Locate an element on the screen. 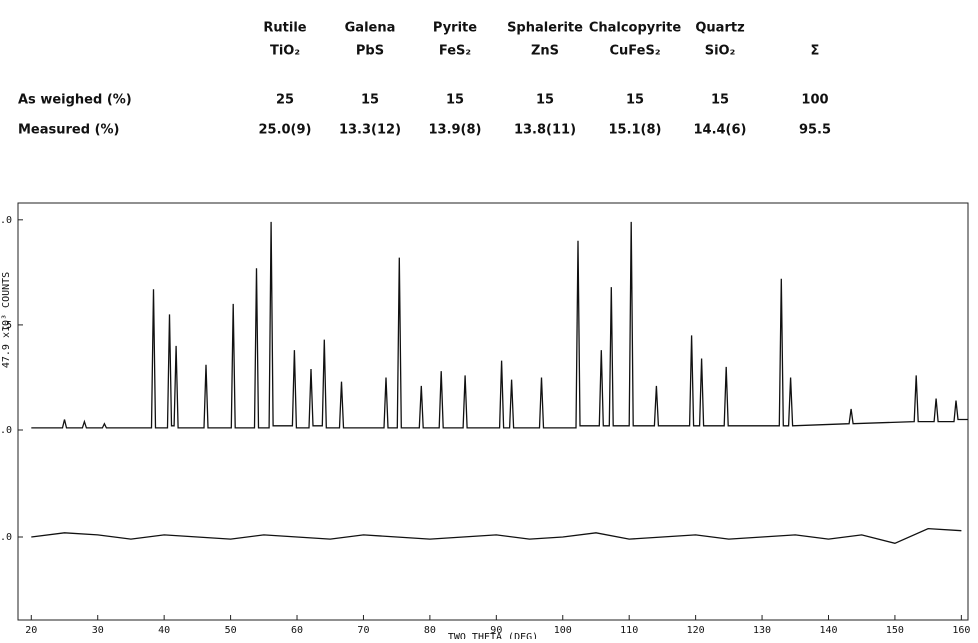  column-name: Quartz is located at coordinates (719, 28).